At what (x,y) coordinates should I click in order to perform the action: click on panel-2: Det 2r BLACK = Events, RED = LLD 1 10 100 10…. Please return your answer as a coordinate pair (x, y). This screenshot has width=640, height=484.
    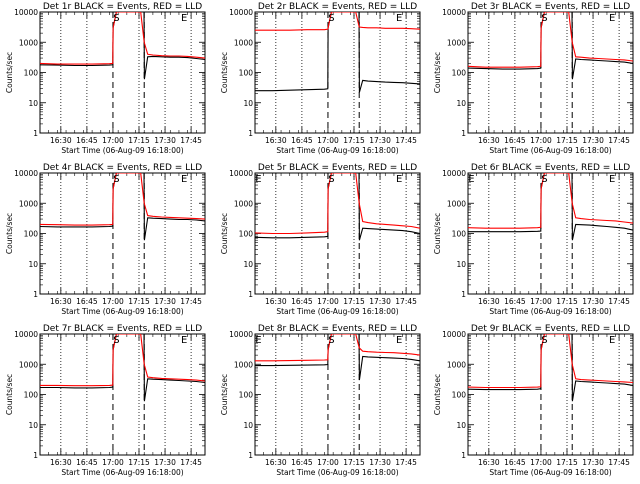
    Looking at the image, I should click on (320, 78).